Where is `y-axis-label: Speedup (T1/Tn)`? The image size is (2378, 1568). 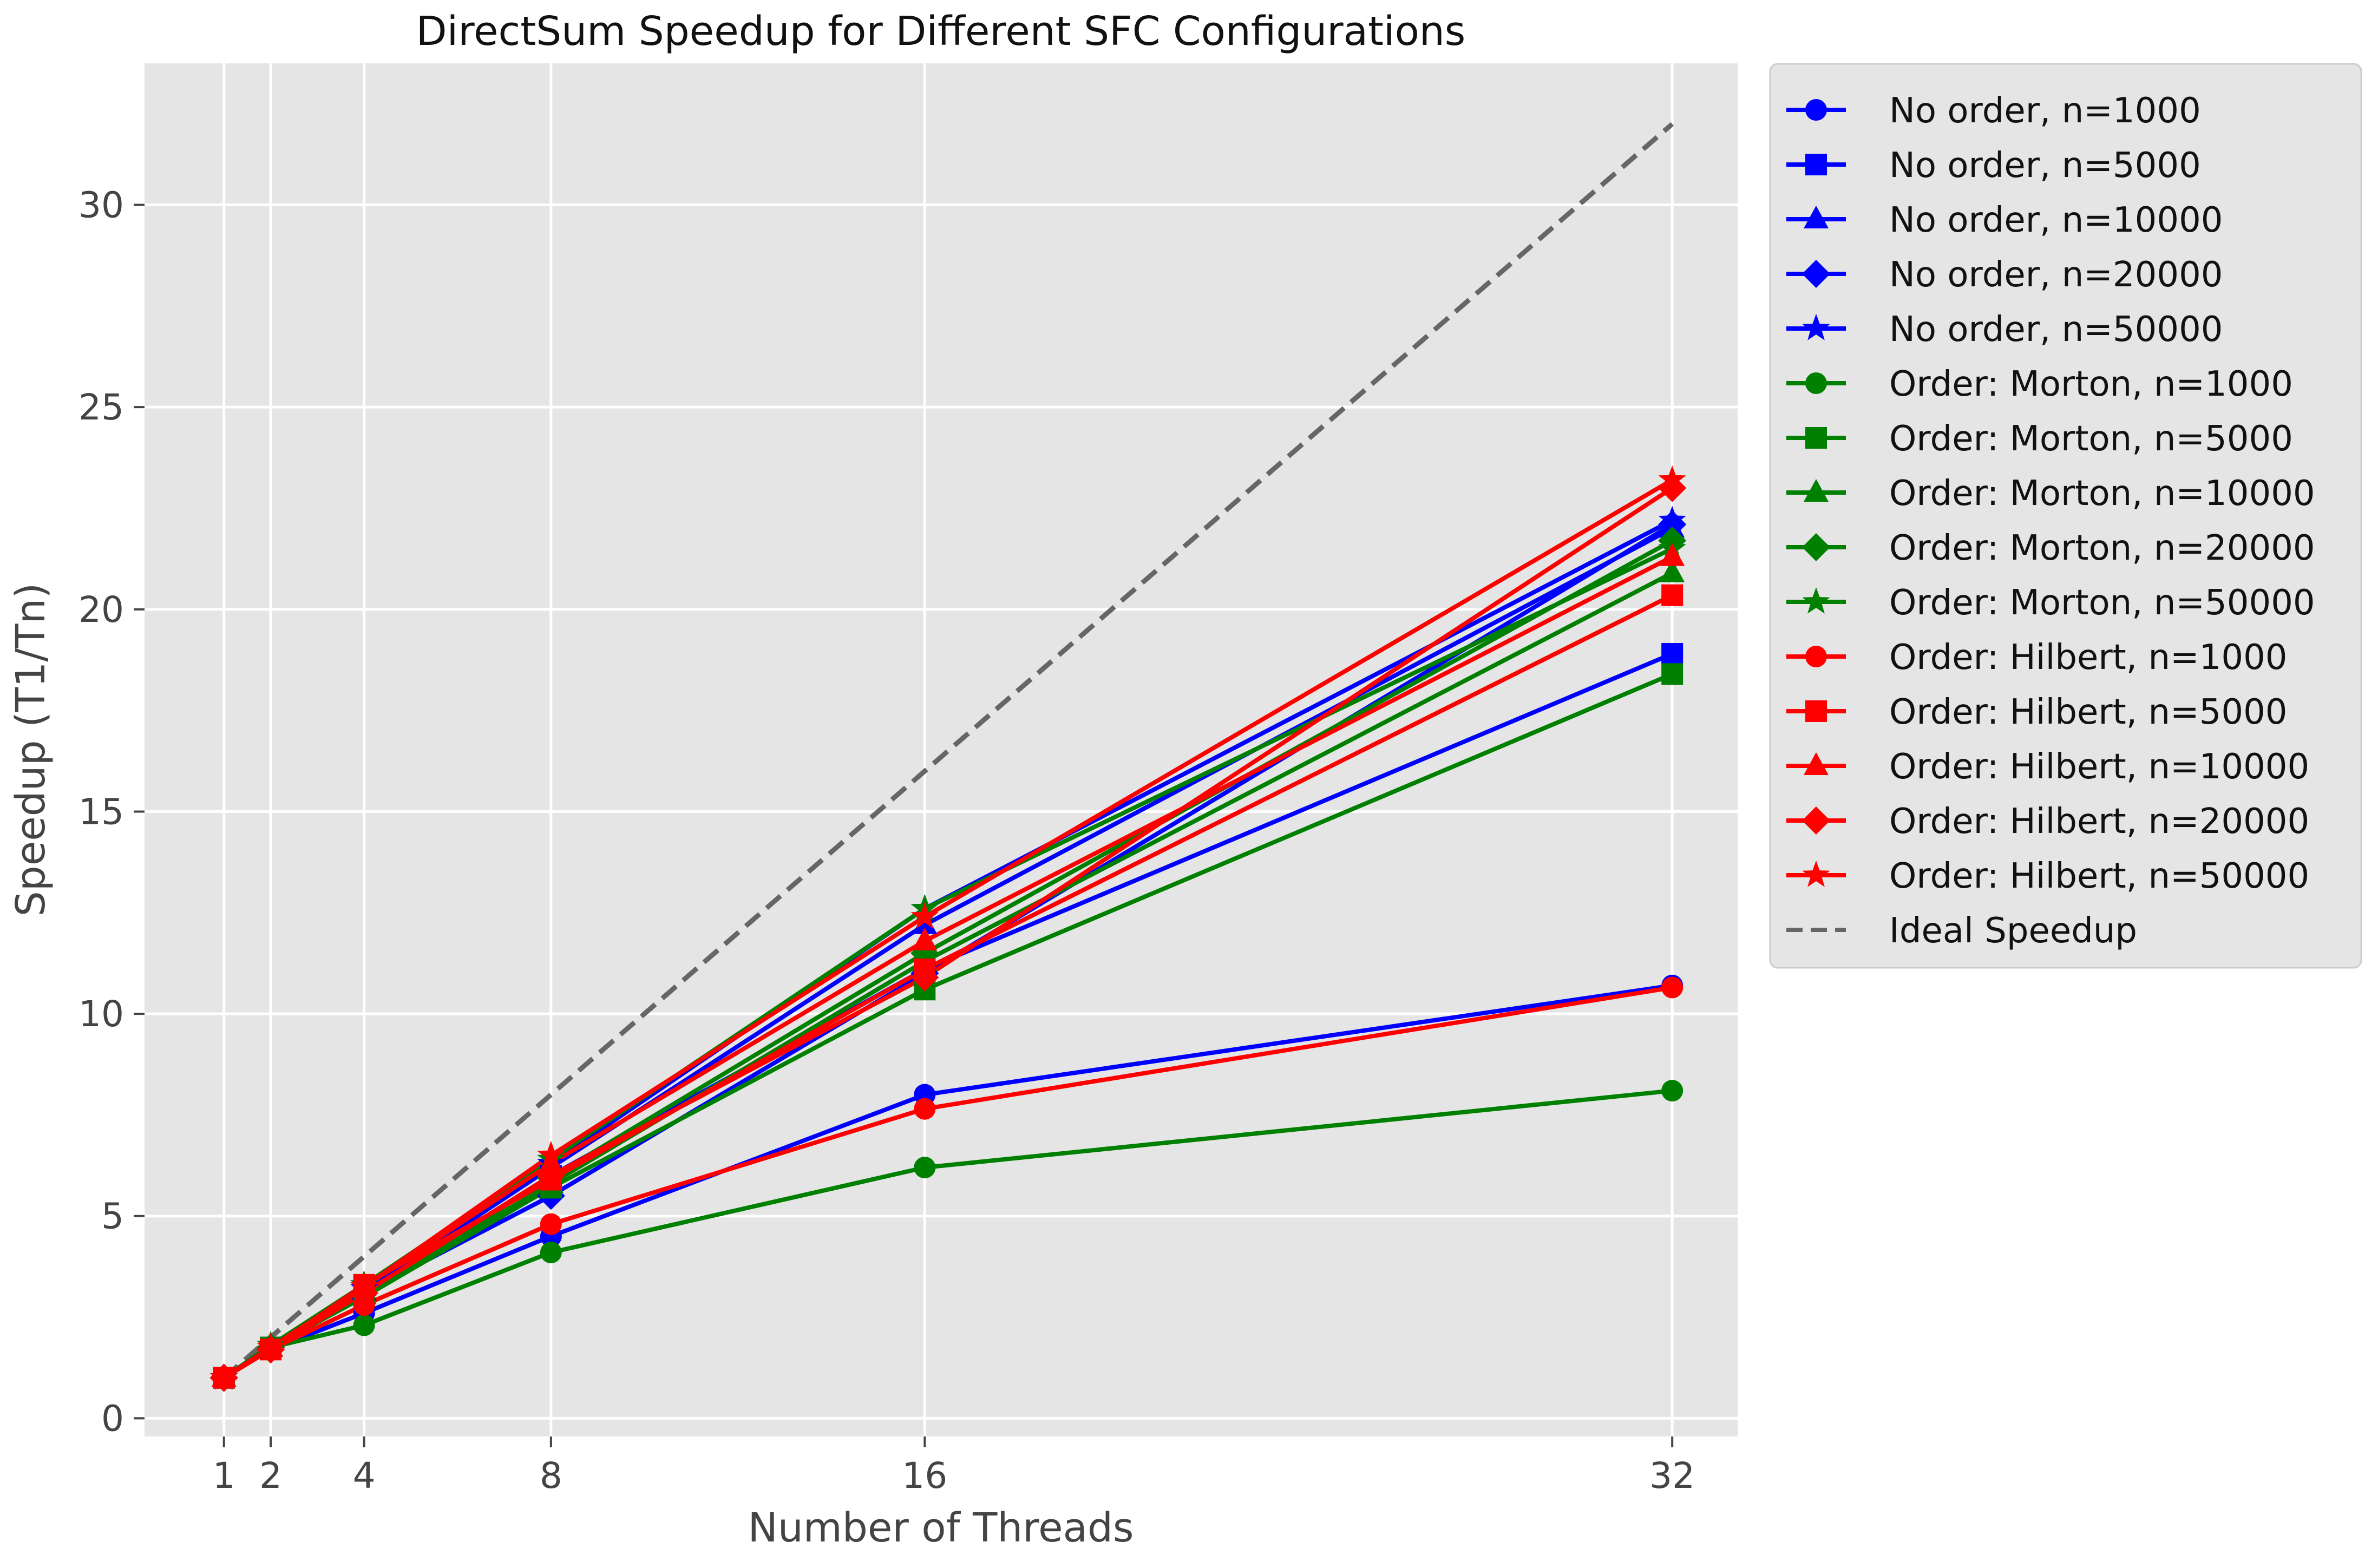
y-axis-label: Speedup (T1/Tn) is located at coordinates (31, 749).